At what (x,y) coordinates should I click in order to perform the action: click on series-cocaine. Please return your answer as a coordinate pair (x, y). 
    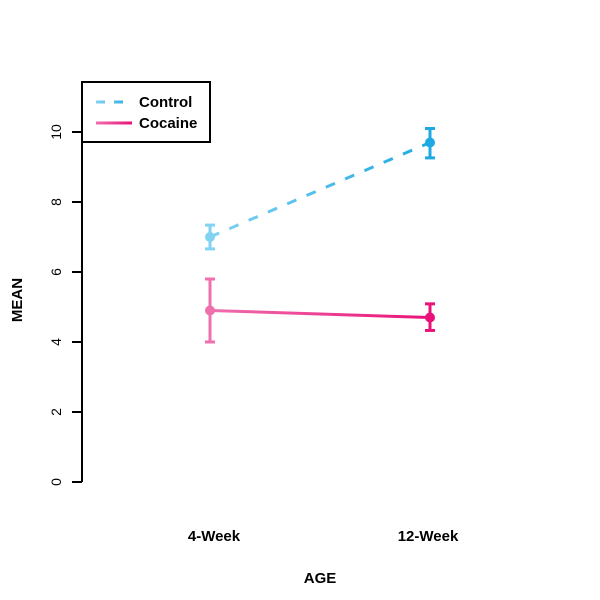
    Looking at the image, I should click on (320, 310).